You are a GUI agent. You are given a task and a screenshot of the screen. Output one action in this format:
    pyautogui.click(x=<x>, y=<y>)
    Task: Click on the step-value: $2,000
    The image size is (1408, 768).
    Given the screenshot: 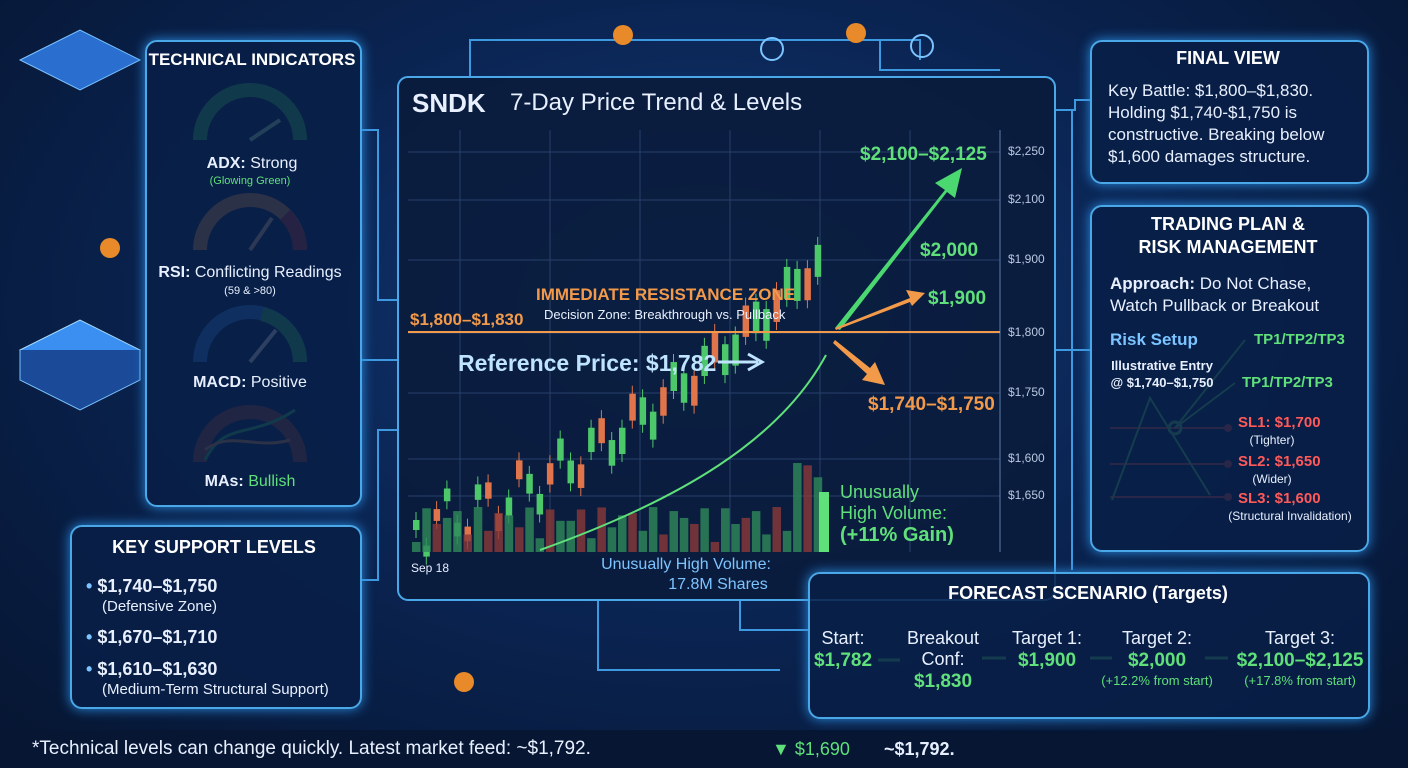 What is the action you would take?
    pyautogui.click(x=1157, y=660)
    